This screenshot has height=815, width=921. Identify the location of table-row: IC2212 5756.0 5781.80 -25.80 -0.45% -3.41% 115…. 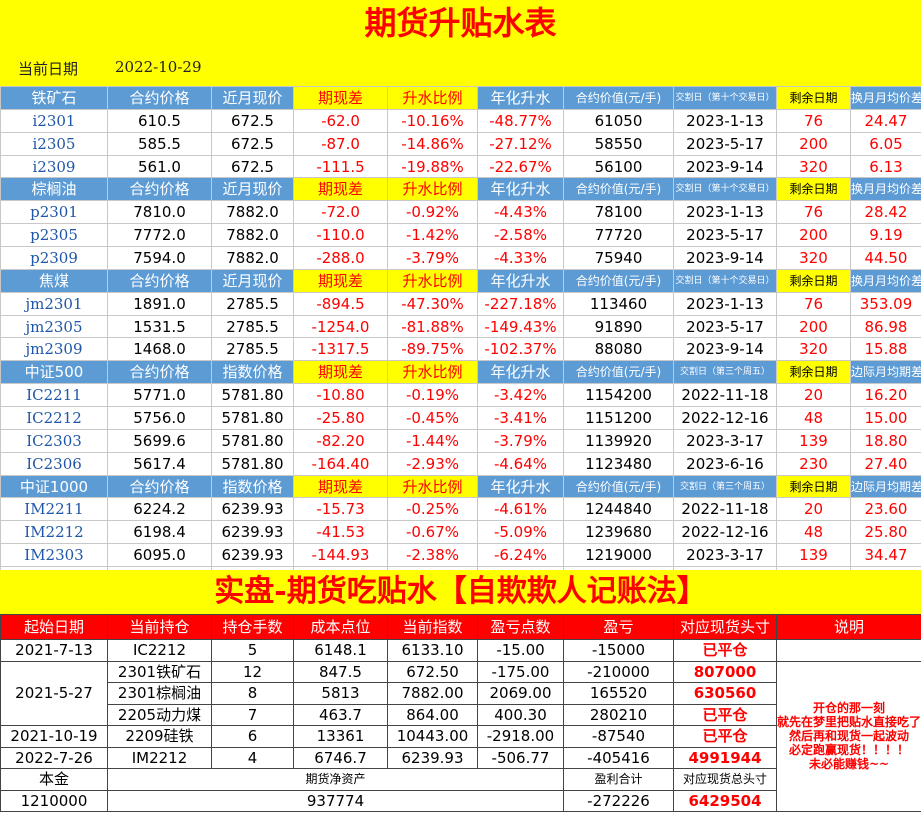
(460, 418).